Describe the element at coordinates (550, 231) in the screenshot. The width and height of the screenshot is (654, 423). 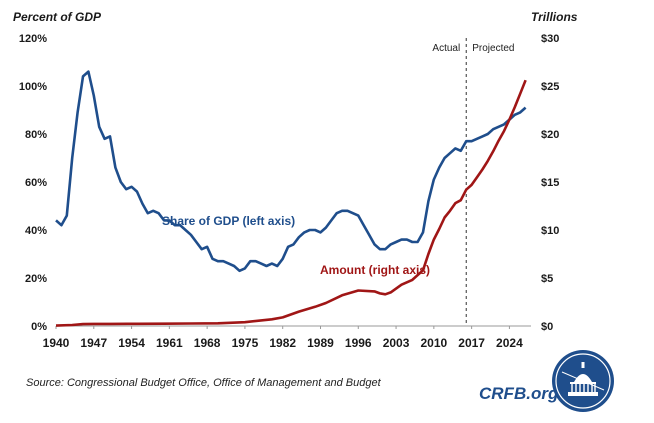
I see `right-tick-label: $10` at that location.